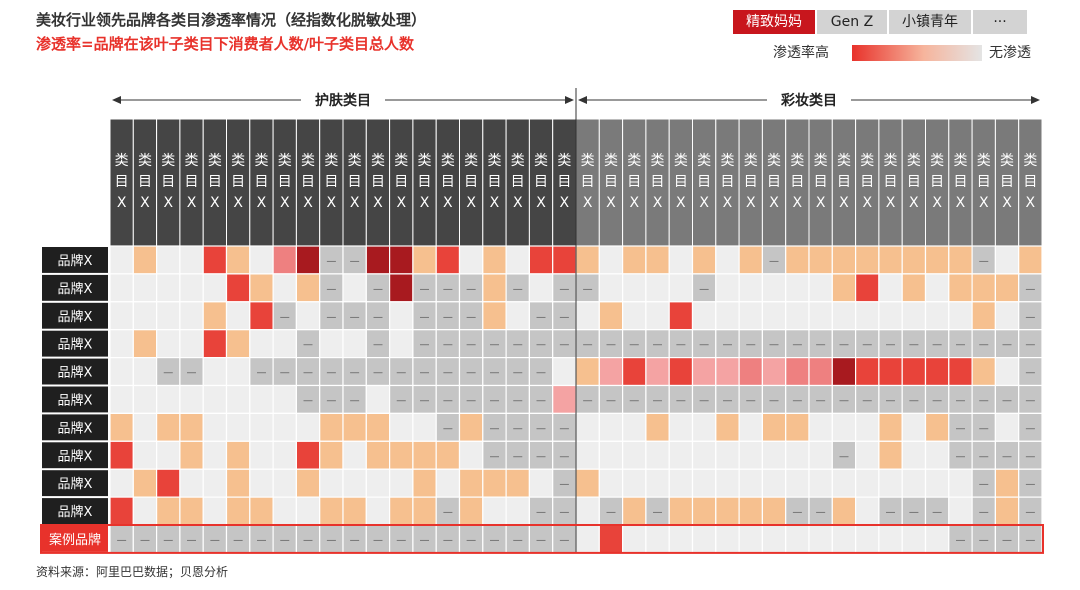  Describe the element at coordinates (582, 100) in the screenshot. I see `group-arrowhead-left` at that location.